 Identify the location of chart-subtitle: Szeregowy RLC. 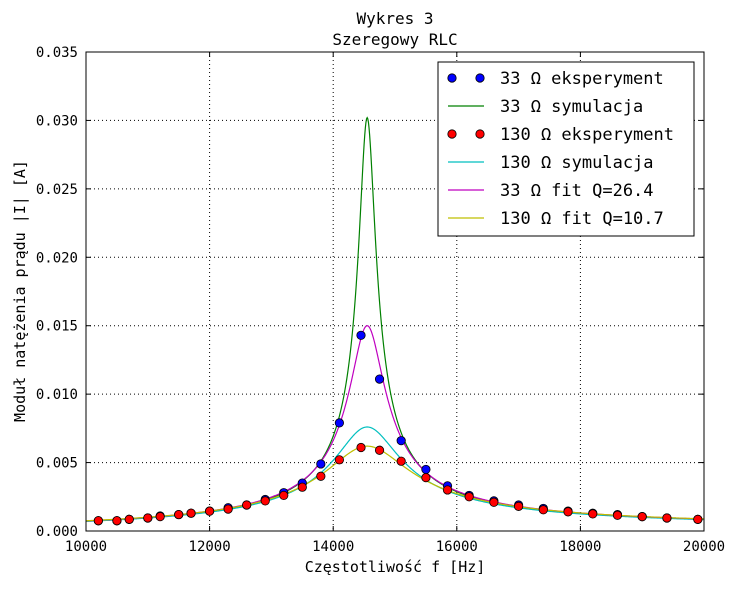
(394, 39).